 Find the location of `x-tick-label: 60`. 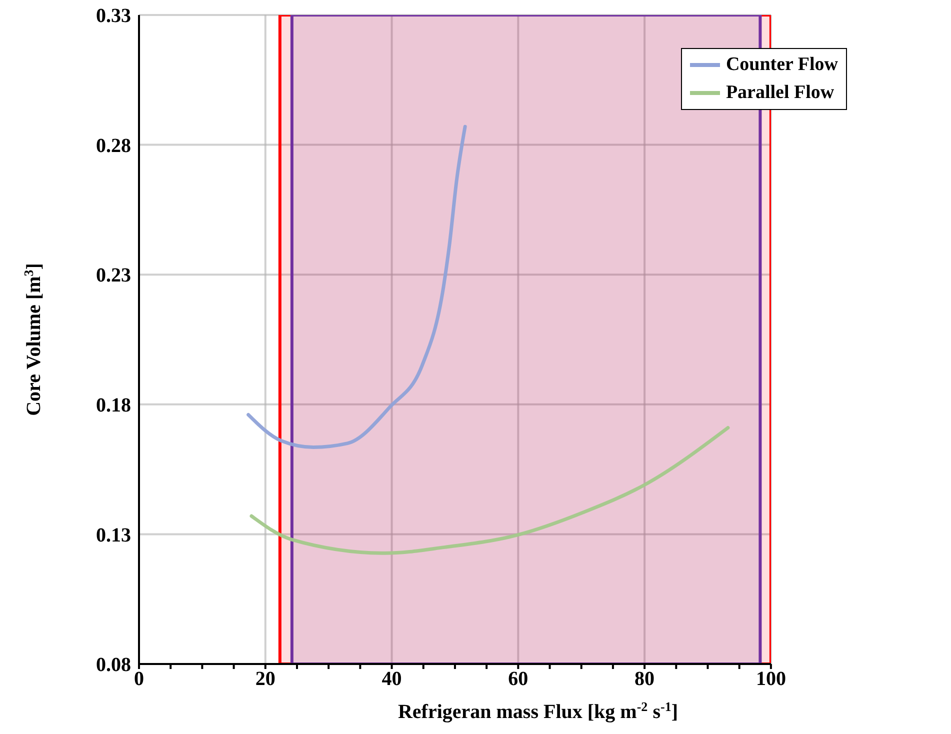

x-tick-label: 60 is located at coordinates (518, 679).